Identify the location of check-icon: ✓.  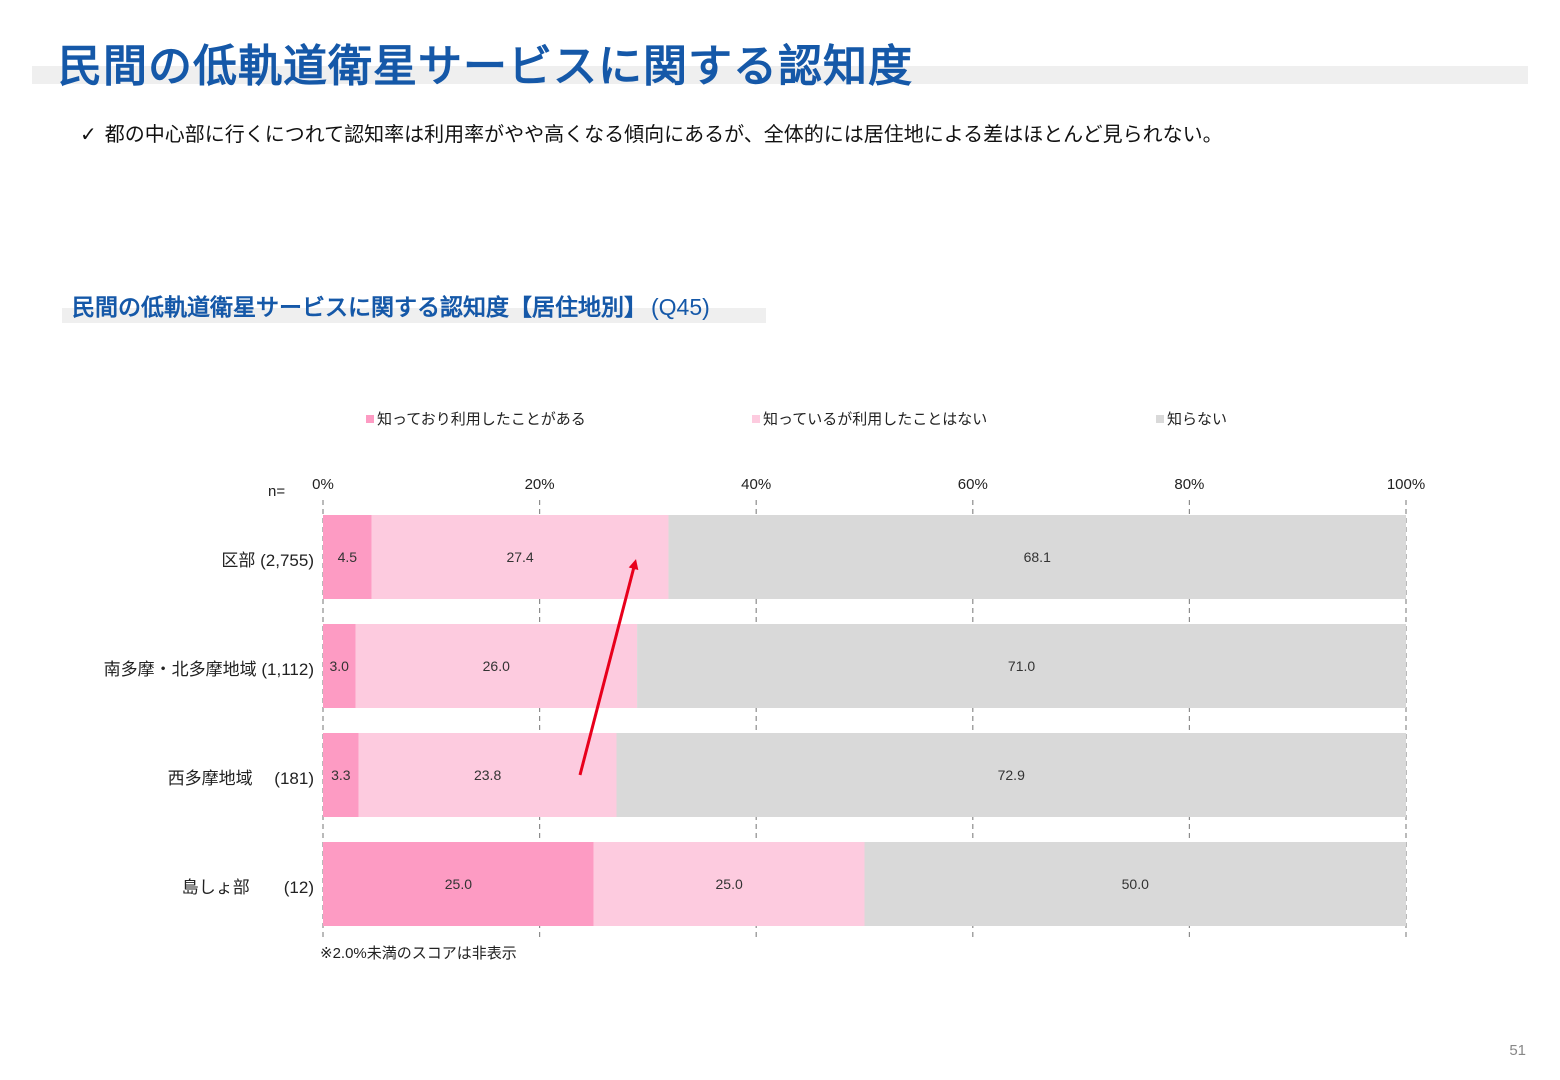
(88, 135).